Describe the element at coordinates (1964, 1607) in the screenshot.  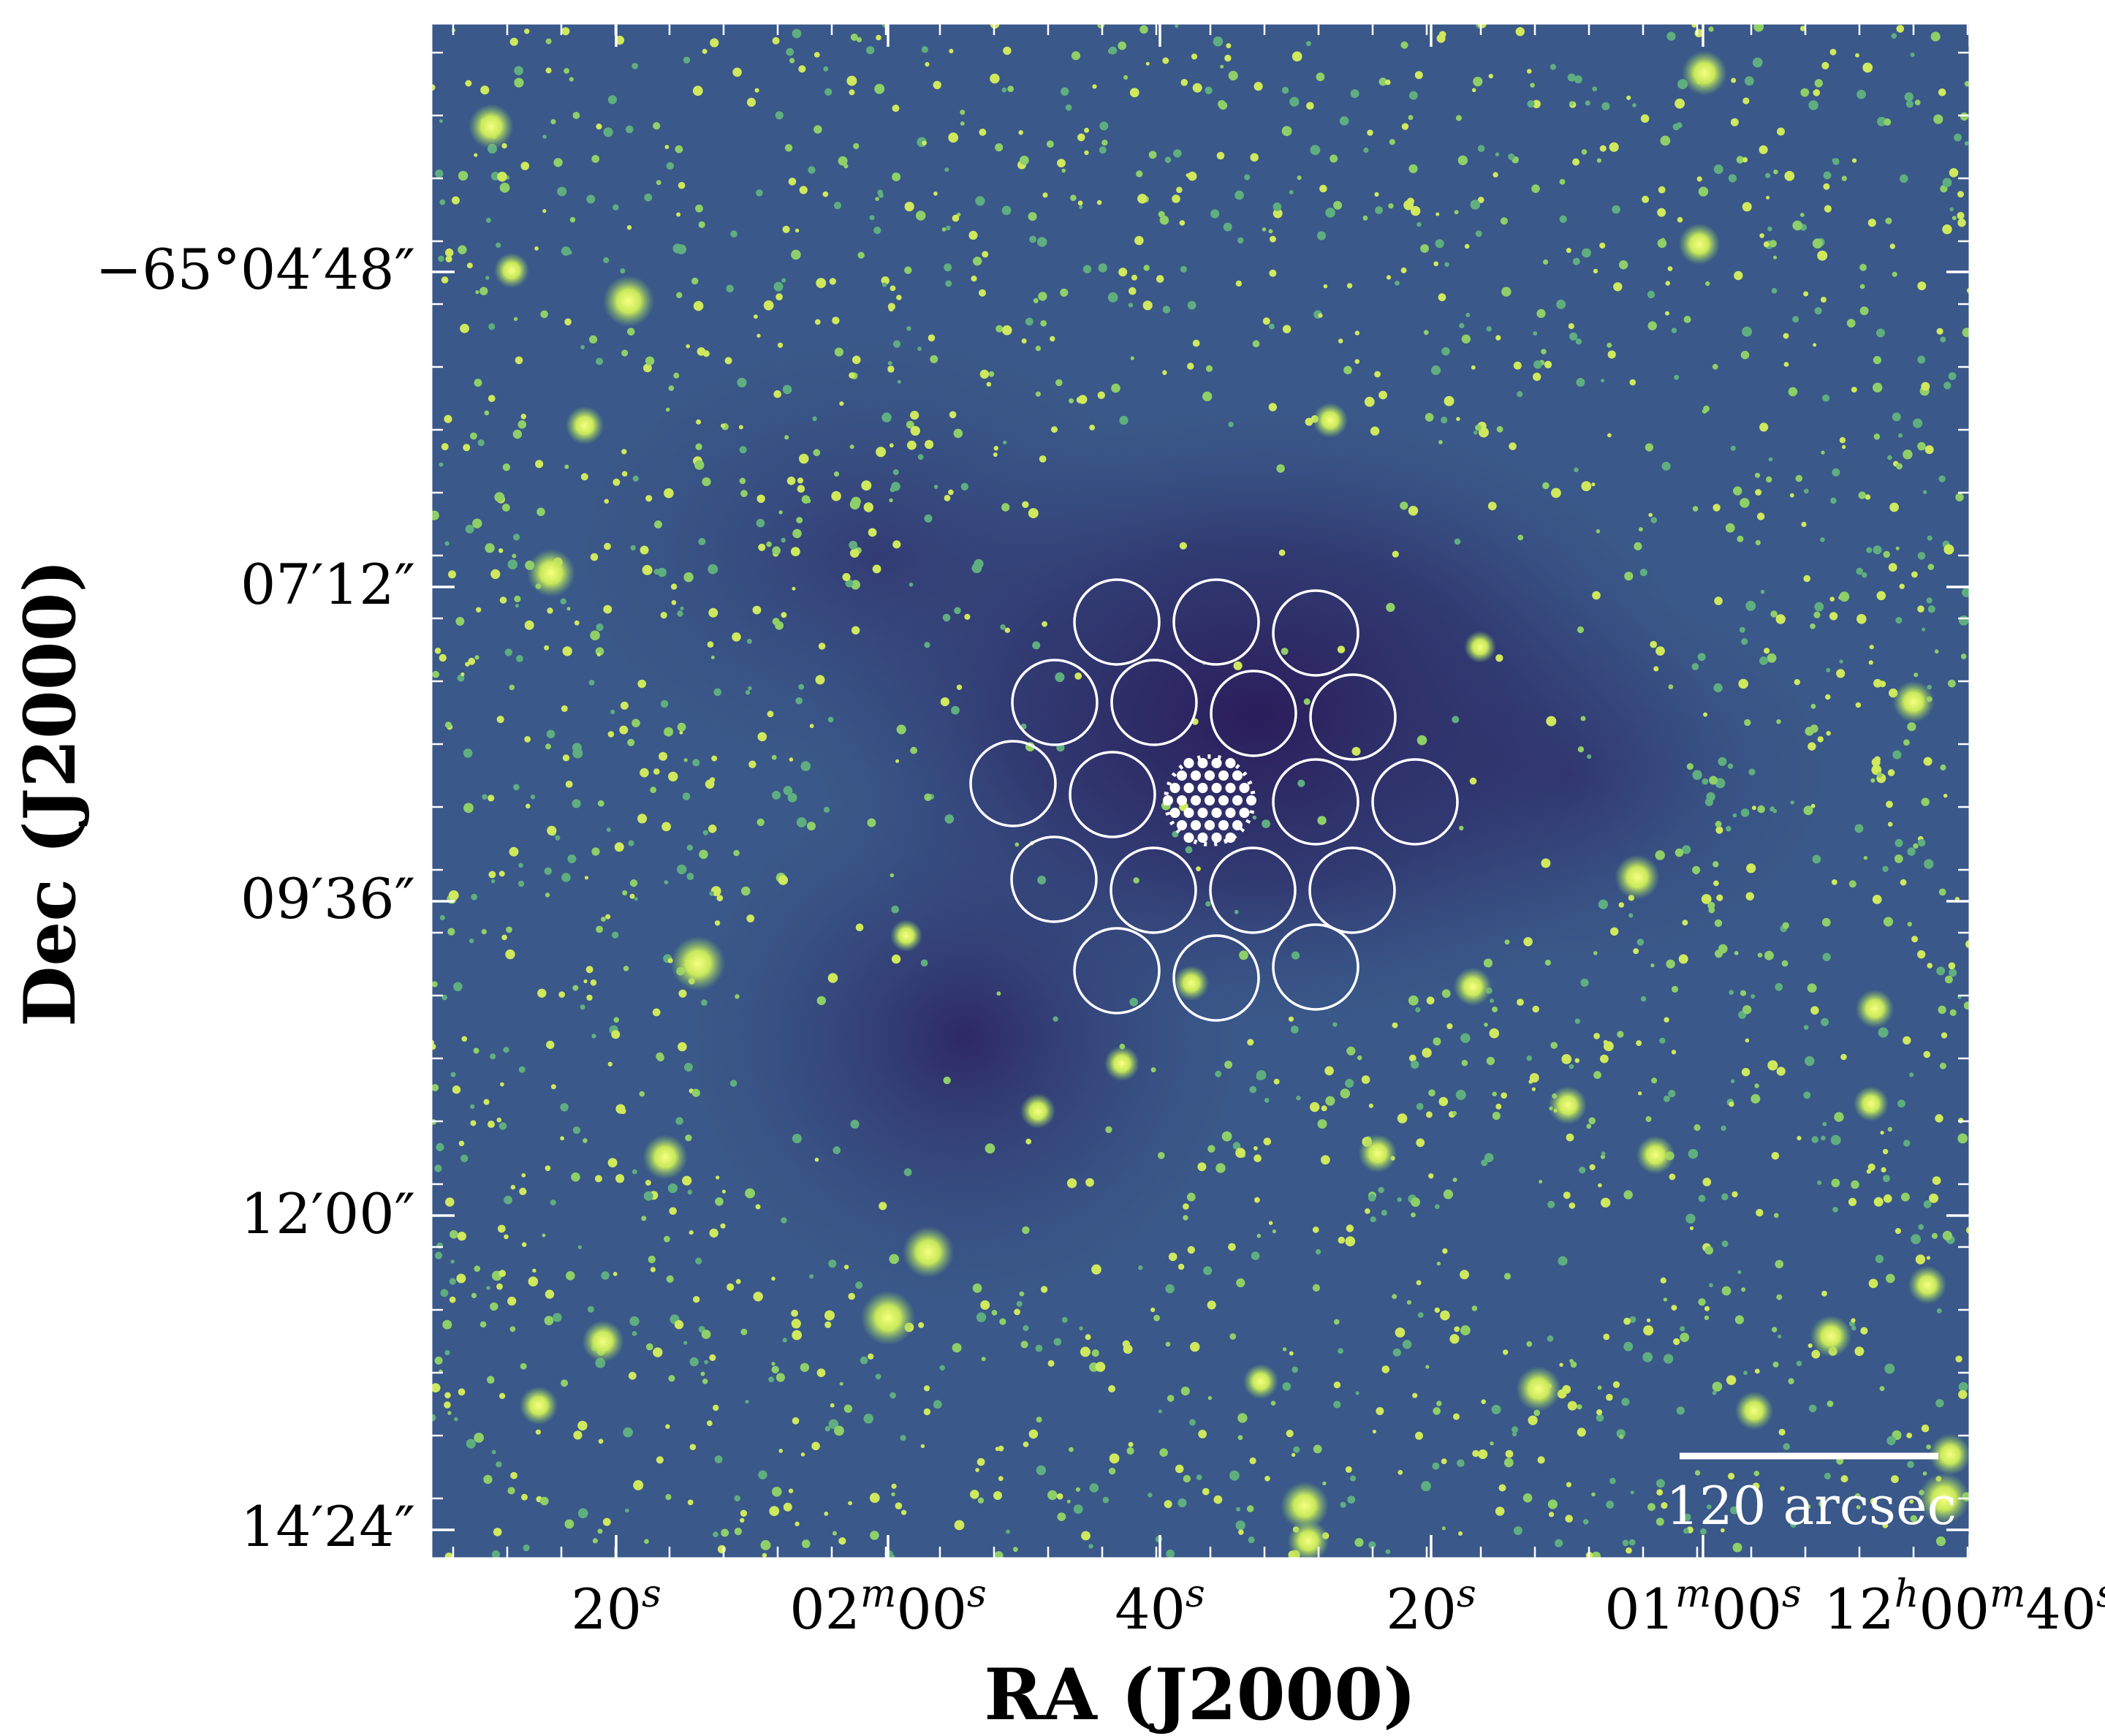
I see `x-tick-label-6: 12h00m40s` at that location.